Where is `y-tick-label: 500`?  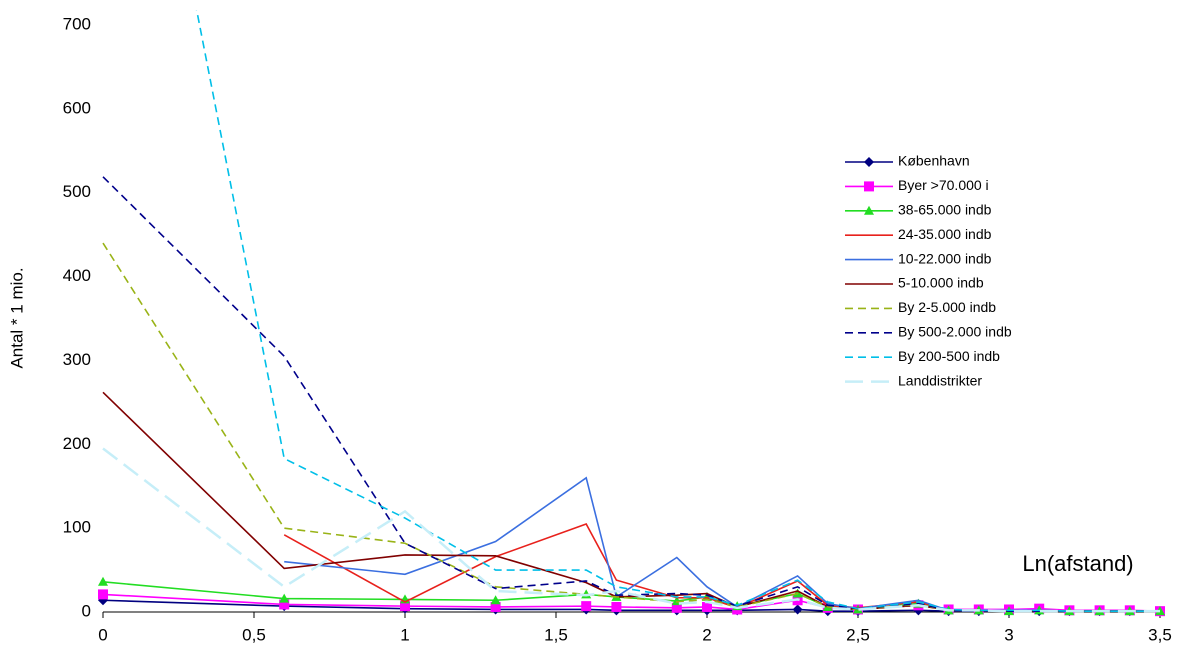 y-tick-label: 500 is located at coordinates (77, 191).